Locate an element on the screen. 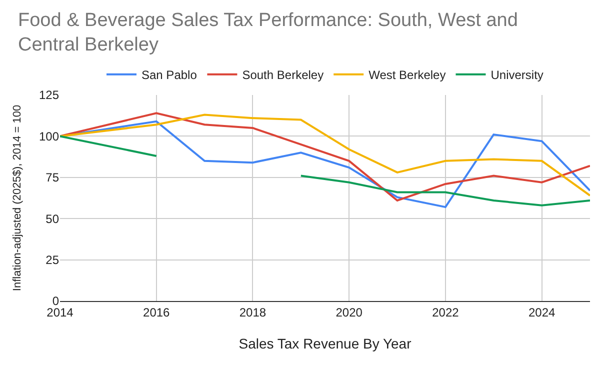  x-tick-label: 2020 is located at coordinates (349, 312).